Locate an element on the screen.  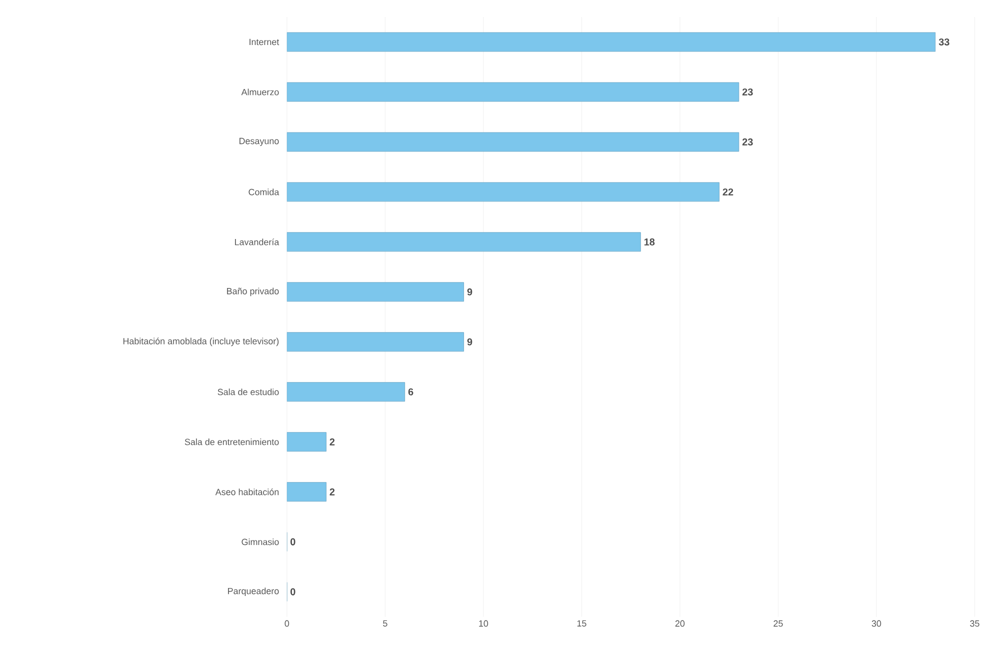
x-tick-label: 30 is located at coordinates (877, 623).